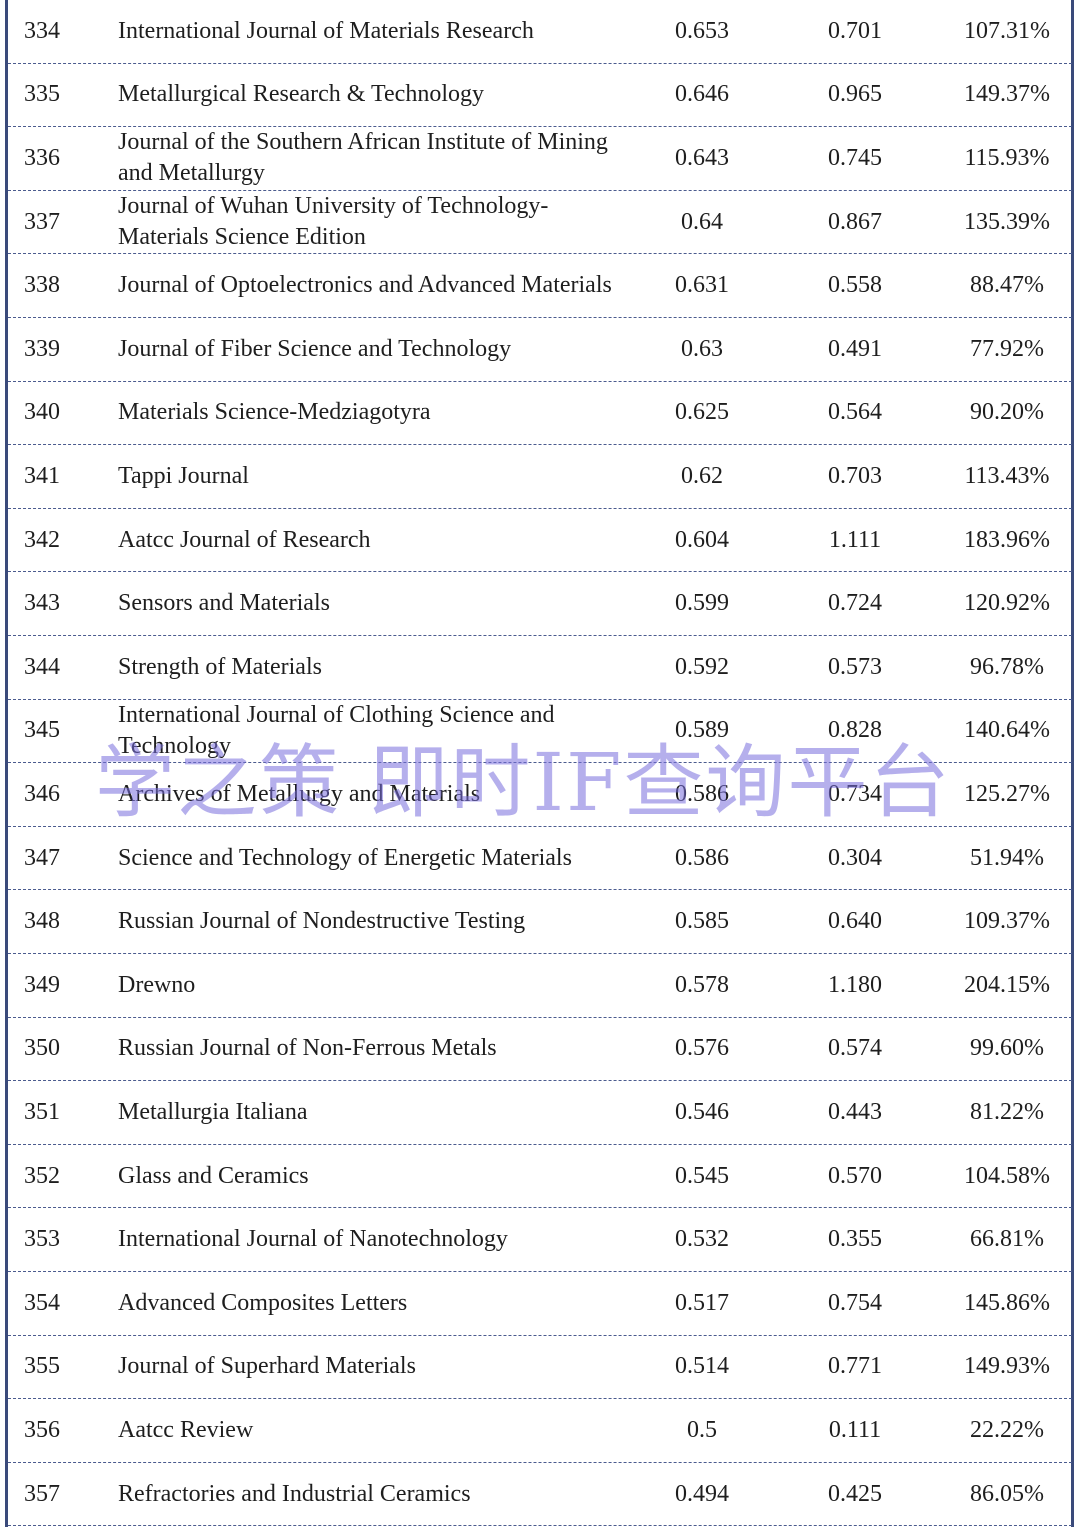 The image size is (1080, 1527). Describe the element at coordinates (702, 1429) in the screenshot. I see `if-value: 0.5` at that location.